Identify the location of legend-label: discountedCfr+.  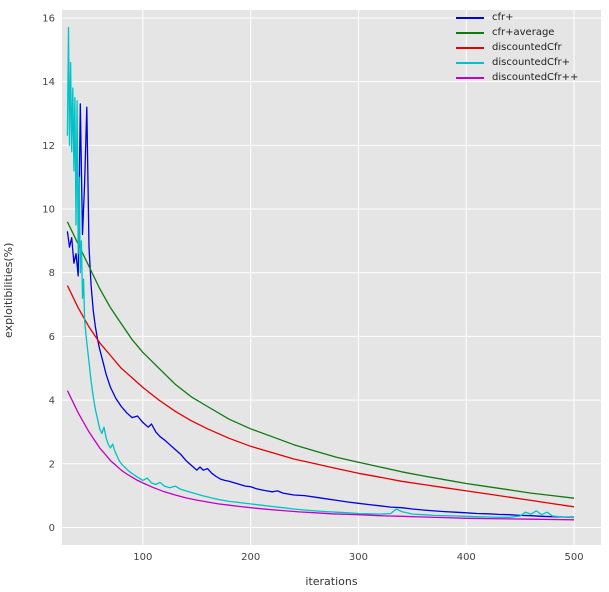
(531, 62).